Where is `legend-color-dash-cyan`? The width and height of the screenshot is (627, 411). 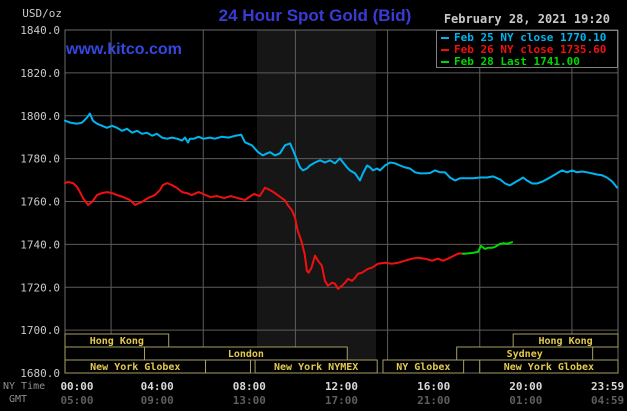 legend-color-dash-cyan is located at coordinates (445, 38).